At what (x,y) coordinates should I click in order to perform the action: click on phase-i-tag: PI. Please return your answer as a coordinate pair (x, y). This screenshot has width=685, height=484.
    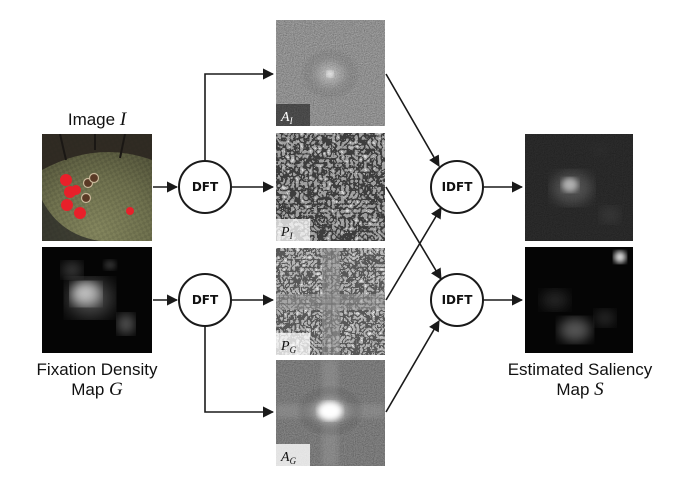
    Looking at the image, I should click on (287, 233).